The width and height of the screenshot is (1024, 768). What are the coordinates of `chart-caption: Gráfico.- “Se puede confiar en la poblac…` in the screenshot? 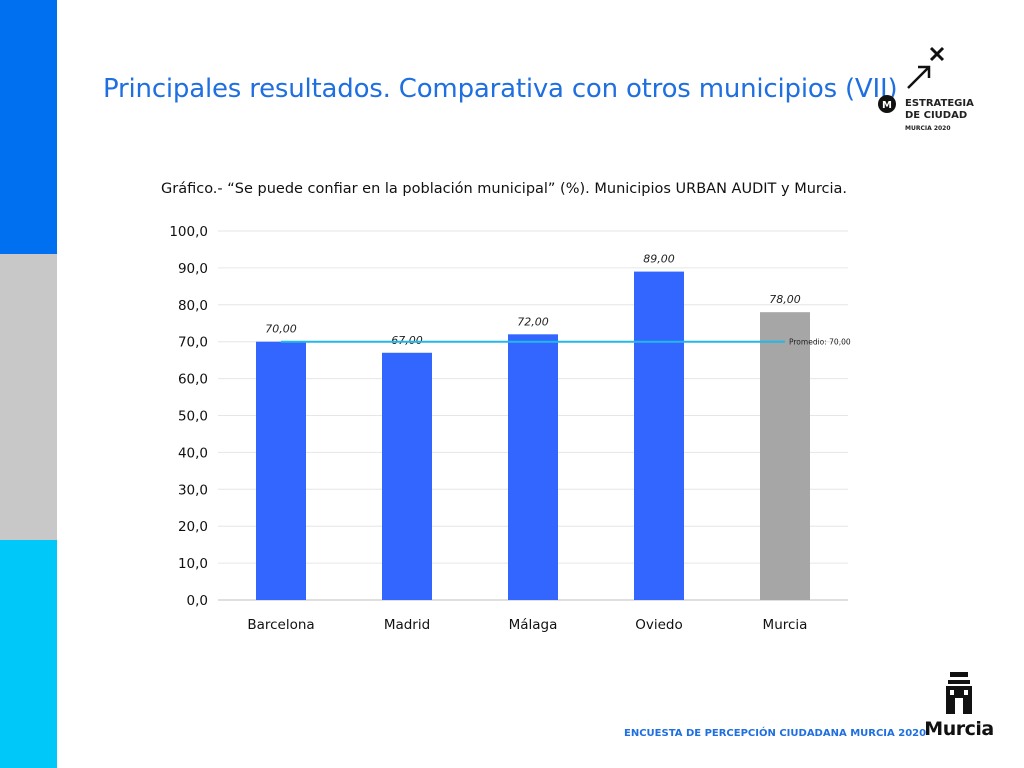 It's located at (504, 189).